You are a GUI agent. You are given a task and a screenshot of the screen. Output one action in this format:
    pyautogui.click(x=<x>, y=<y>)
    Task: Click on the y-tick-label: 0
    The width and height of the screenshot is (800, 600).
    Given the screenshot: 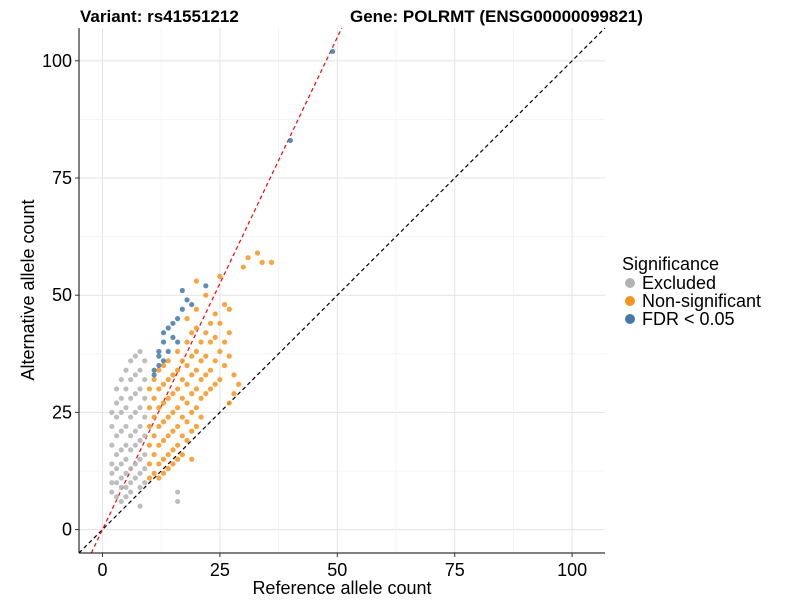 What is the action you would take?
    pyautogui.click(x=67, y=530)
    